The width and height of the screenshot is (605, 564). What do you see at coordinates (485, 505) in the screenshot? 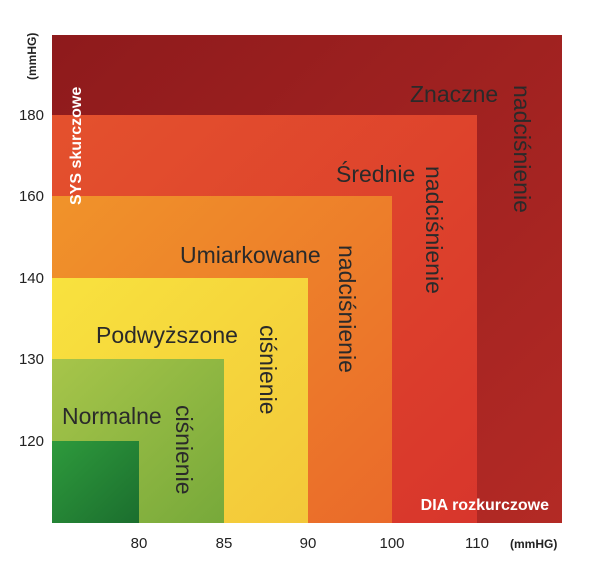
I see `x-axis-title: DIA rozkurczowe` at bounding box center [485, 505].